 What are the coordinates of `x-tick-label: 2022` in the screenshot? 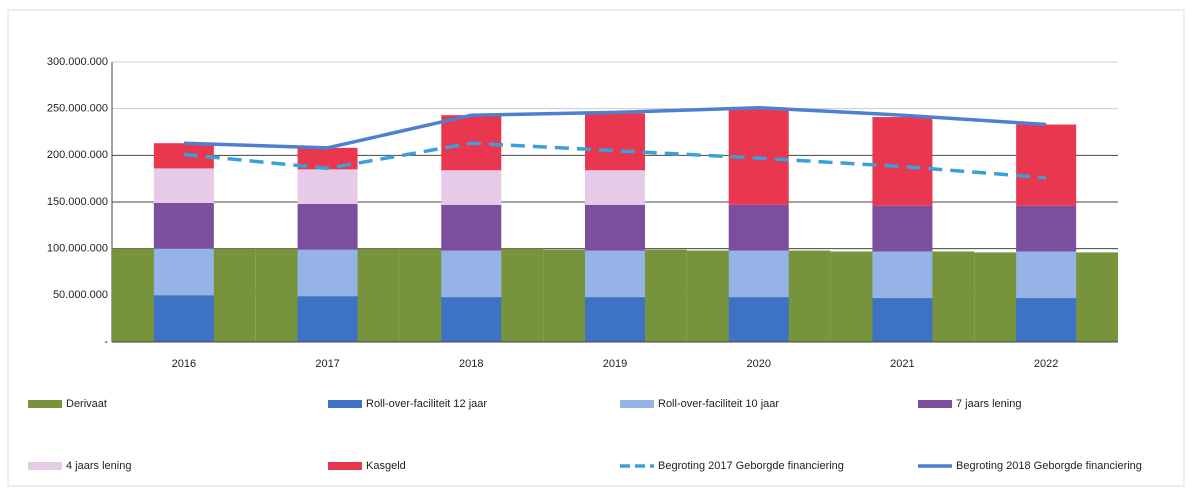 It's located at (1046, 364).